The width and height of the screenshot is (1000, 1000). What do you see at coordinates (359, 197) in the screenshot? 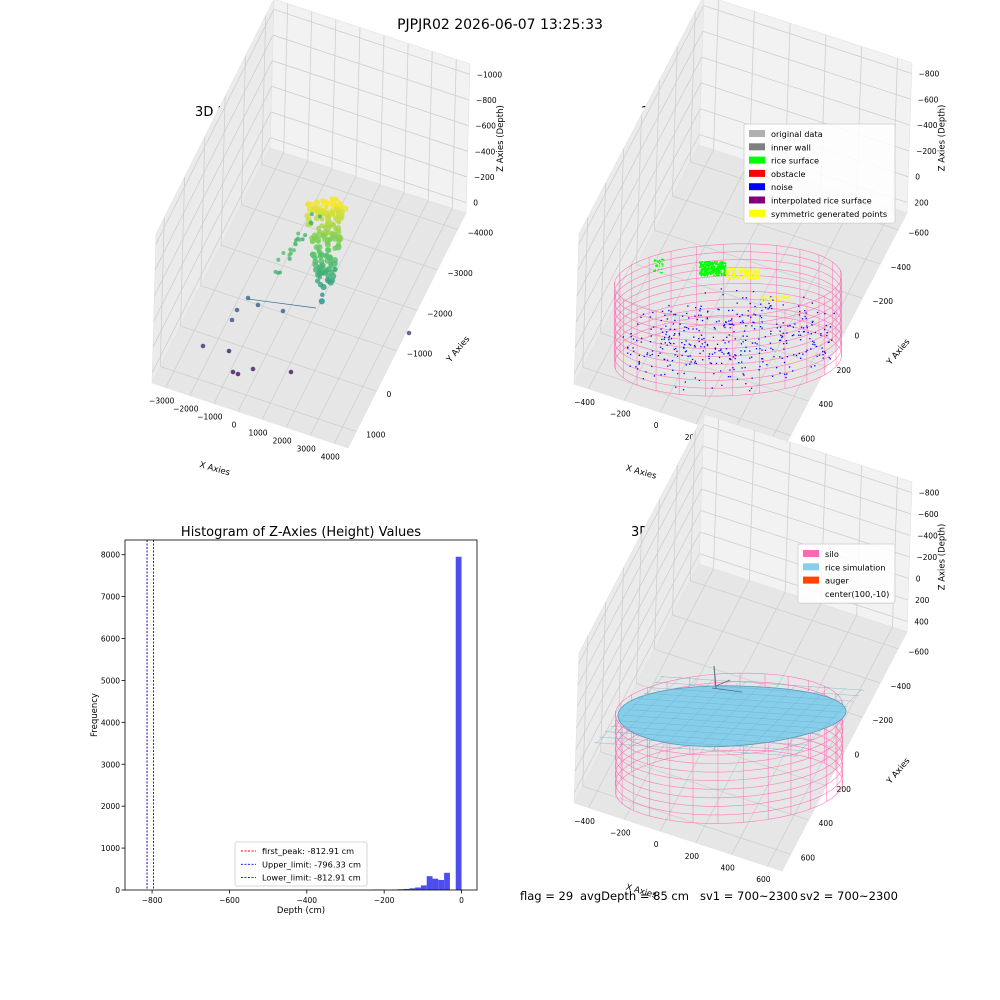
I see `grid-line-y-floor` at bounding box center [359, 197].